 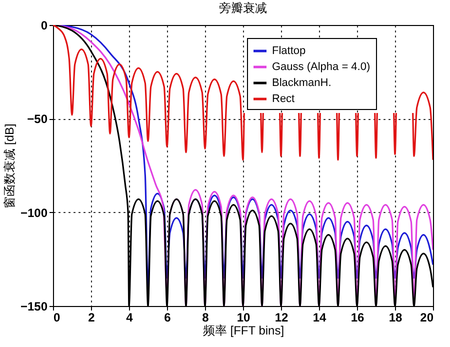 What do you see at coordinates (34, 213) in the screenshot?
I see `y-tick-label: −100` at bounding box center [34, 213].